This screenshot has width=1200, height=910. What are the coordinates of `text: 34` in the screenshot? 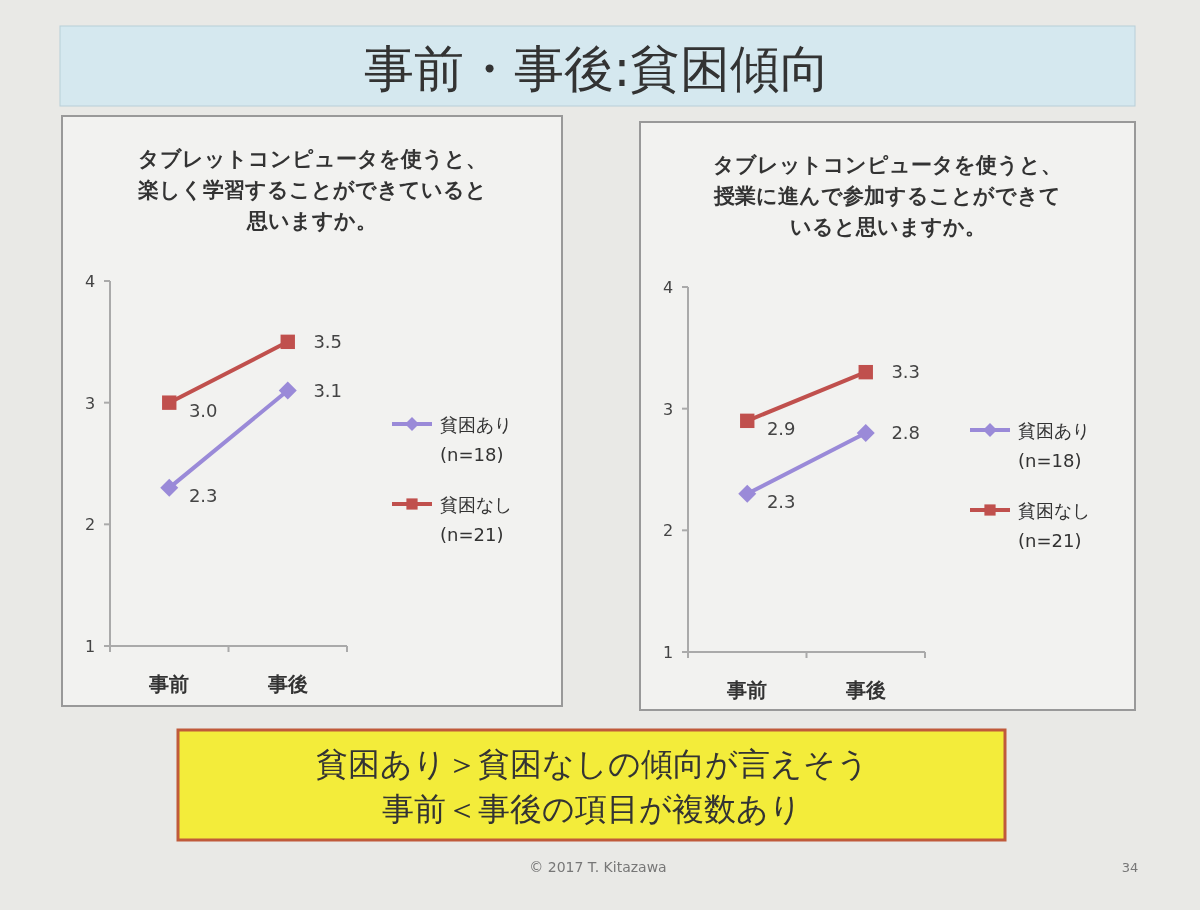 It's located at (1130, 867).